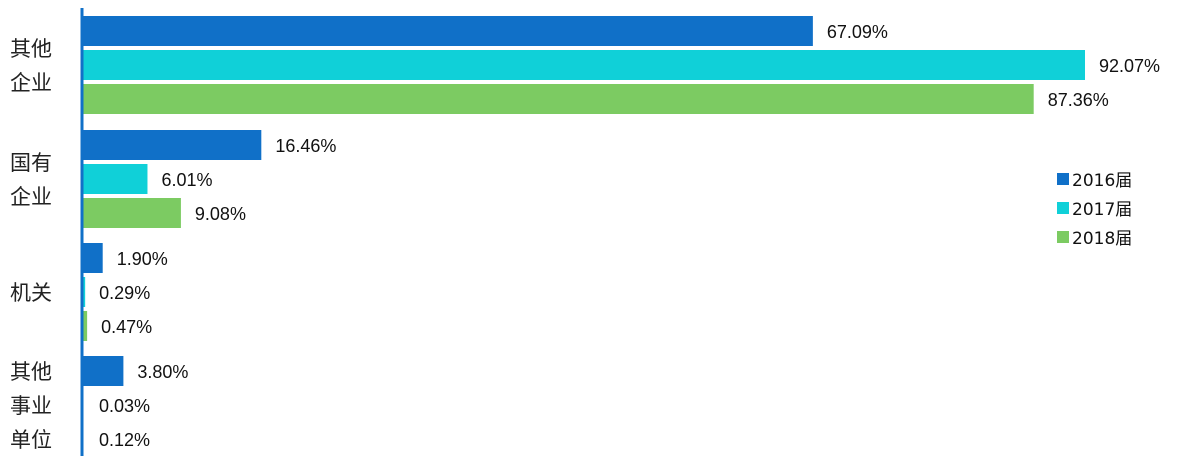 Image resolution: width=1184 pixels, height=456 pixels. What do you see at coordinates (162, 372) in the screenshot?
I see `bar-value-label: 3.80%` at bounding box center [162, 372].